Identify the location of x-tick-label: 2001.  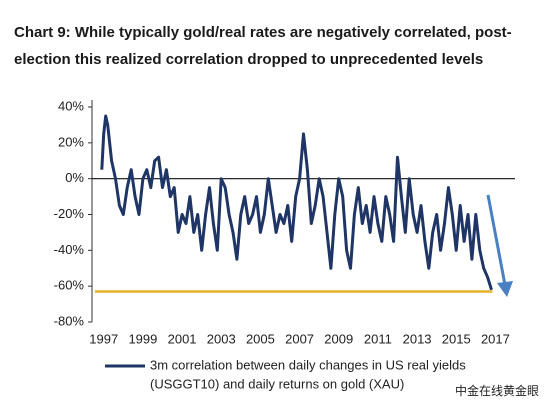
(182, 338).